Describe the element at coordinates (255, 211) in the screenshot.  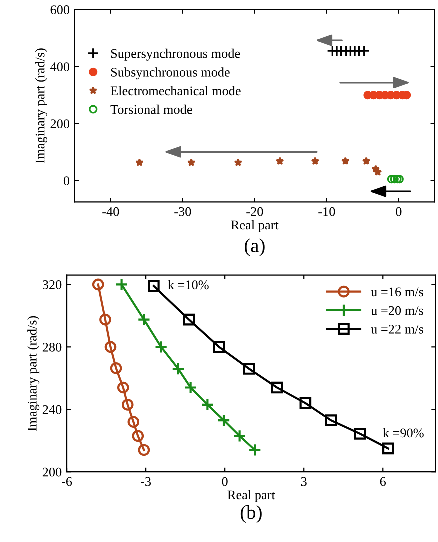
I see `x-tick-label: -20` at that location.